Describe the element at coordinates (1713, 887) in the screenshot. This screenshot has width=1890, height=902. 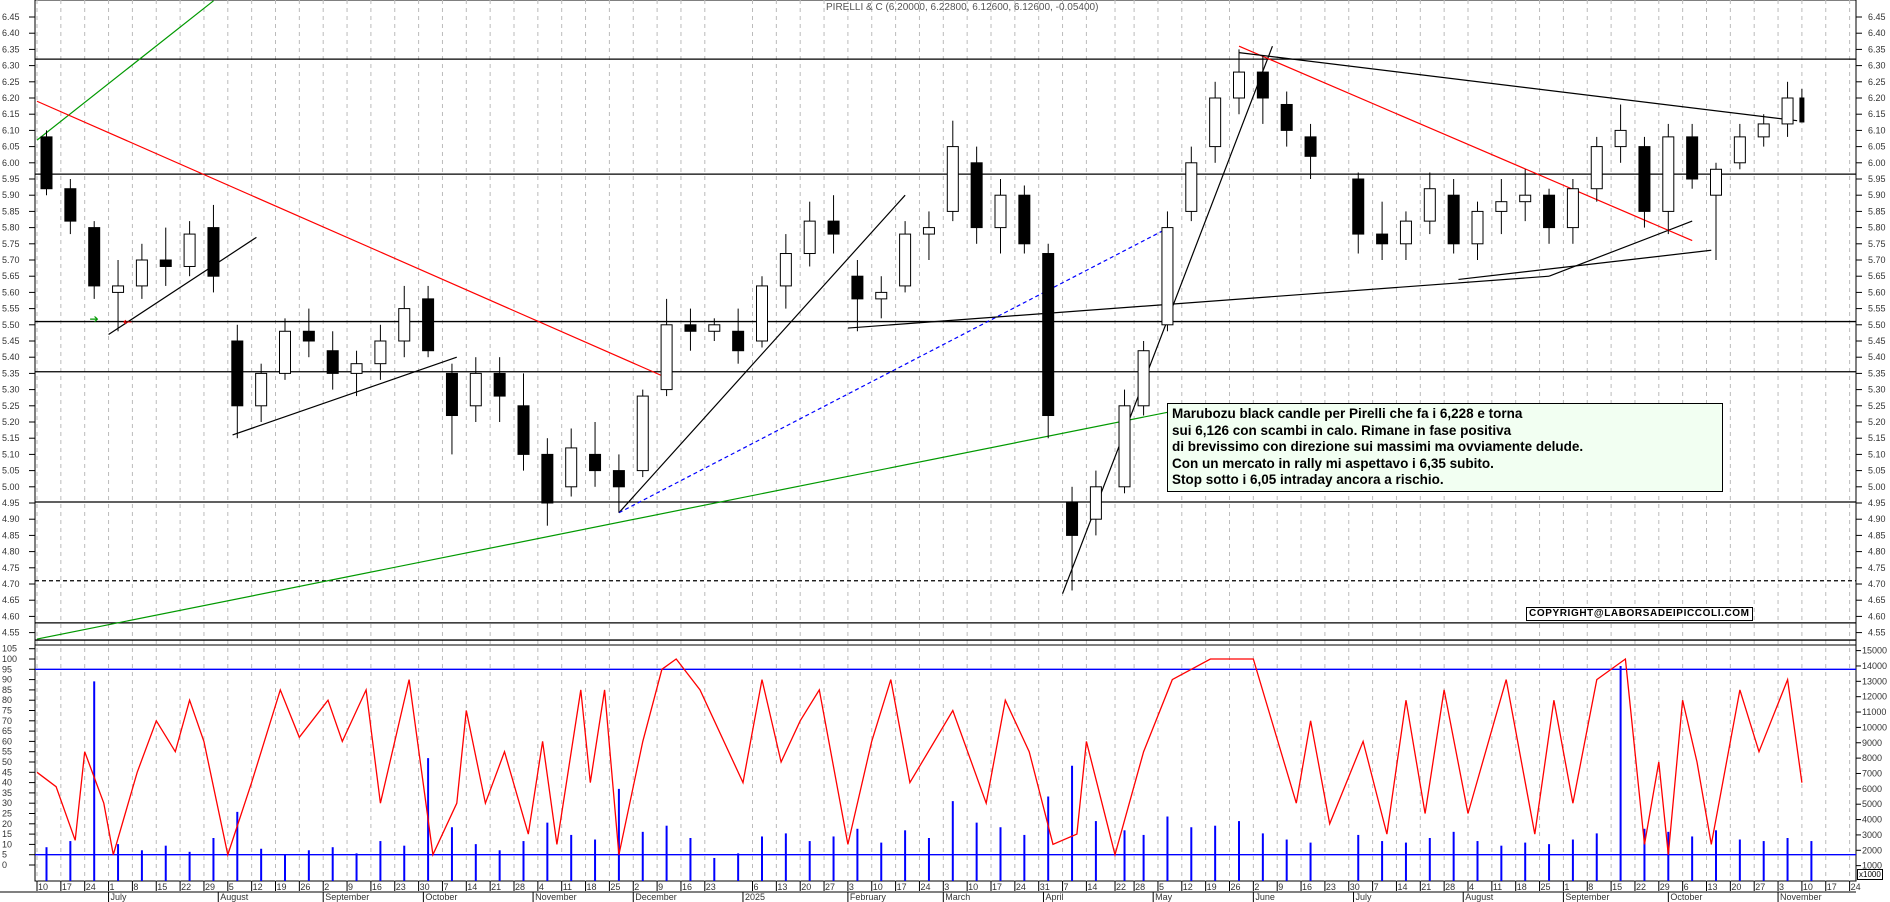
I see `x-tick-label: 13` at that location.